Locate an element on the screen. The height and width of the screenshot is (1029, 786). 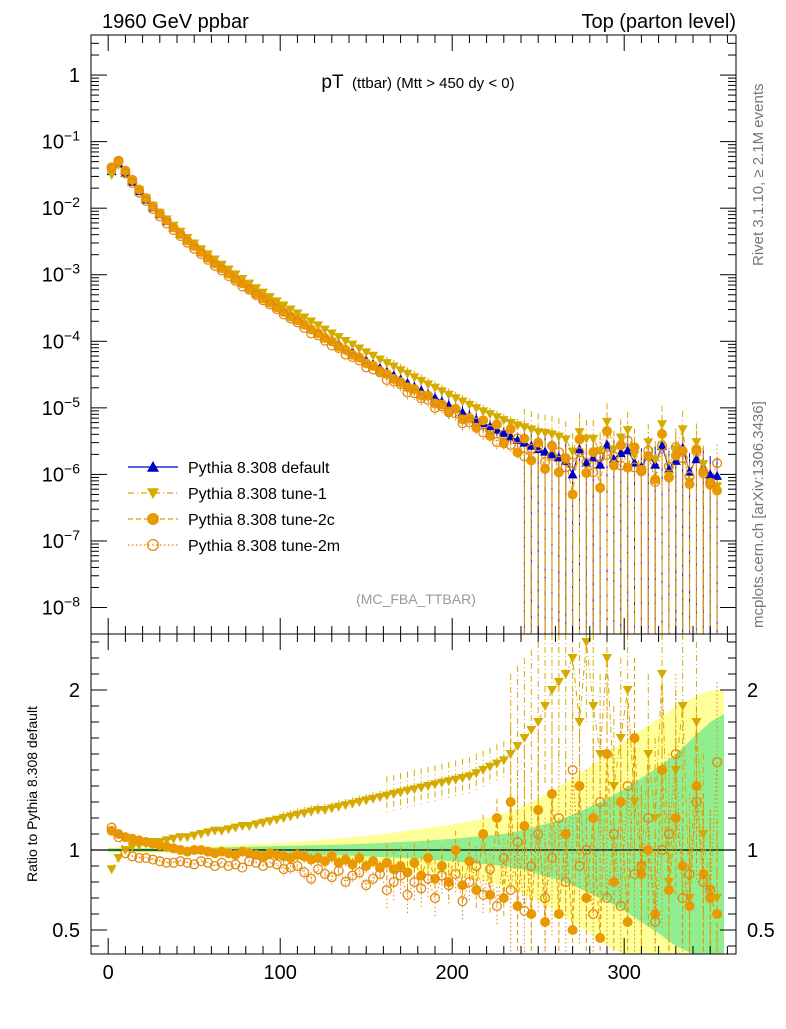
x-tick-label: 0 is located at coordinates (108, 973).